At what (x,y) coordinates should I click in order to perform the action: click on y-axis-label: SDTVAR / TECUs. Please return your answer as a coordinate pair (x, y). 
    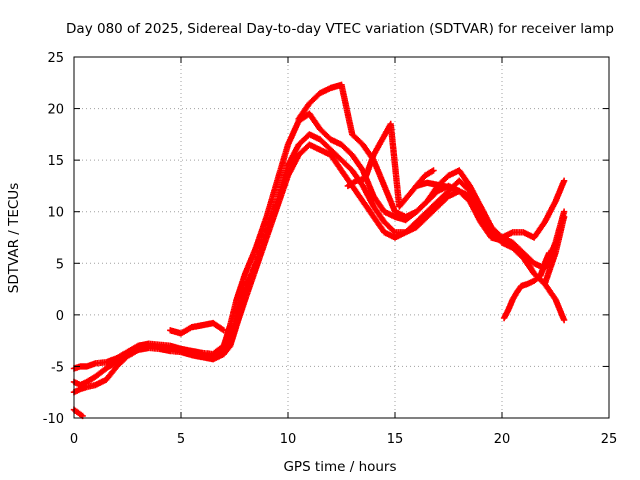
    Looking at the image, I should click on (14, 238).